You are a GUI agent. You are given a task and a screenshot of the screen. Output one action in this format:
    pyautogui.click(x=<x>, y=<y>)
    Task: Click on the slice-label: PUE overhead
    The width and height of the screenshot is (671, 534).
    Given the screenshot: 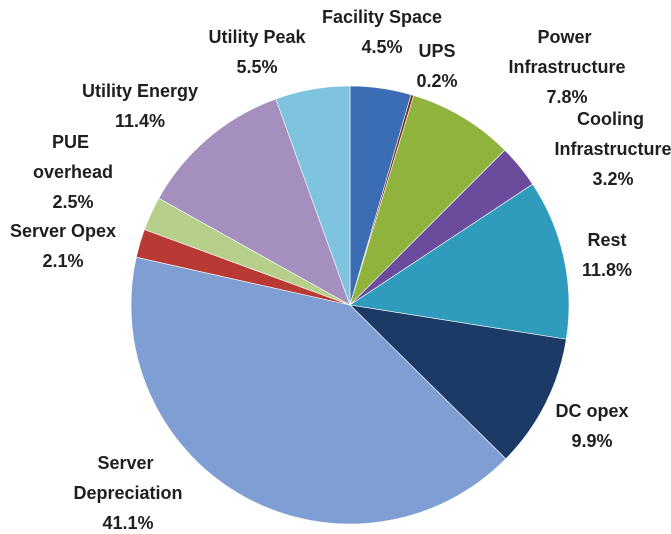 What is the action you would take?
    pyautogui.click(x=73, y=157)
    